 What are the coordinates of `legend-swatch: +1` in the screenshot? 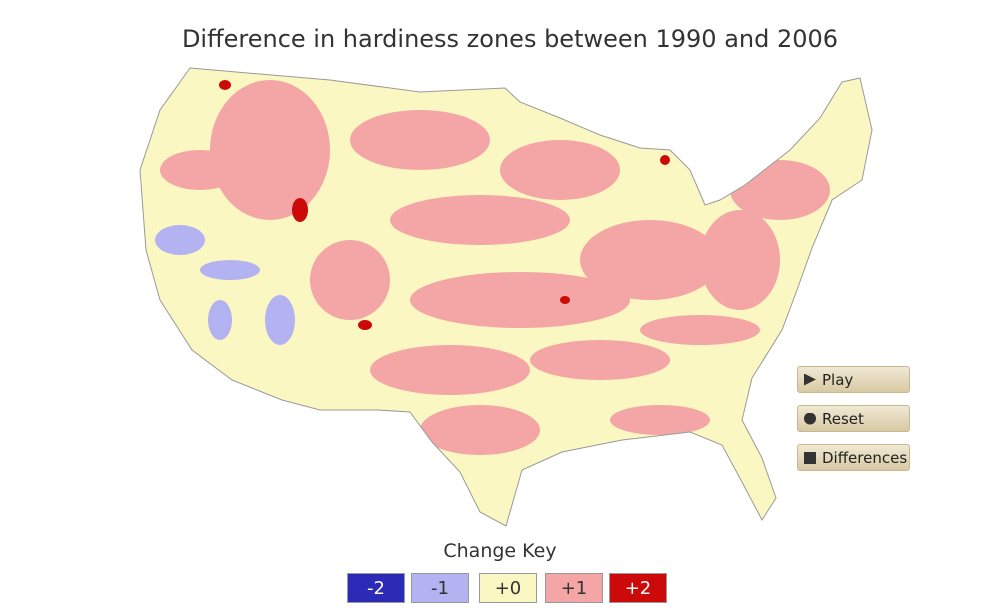 It's located at (574, 588).